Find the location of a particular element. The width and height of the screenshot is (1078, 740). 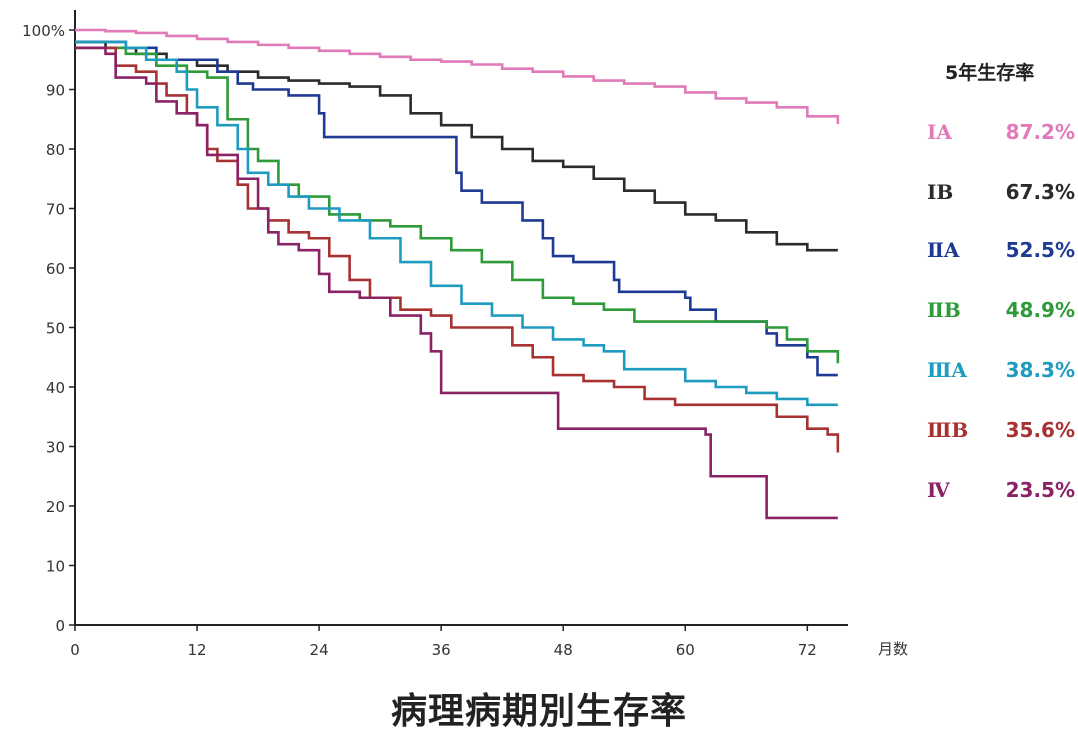

y-tick-label: 10 is located at coordinates (55, 567).